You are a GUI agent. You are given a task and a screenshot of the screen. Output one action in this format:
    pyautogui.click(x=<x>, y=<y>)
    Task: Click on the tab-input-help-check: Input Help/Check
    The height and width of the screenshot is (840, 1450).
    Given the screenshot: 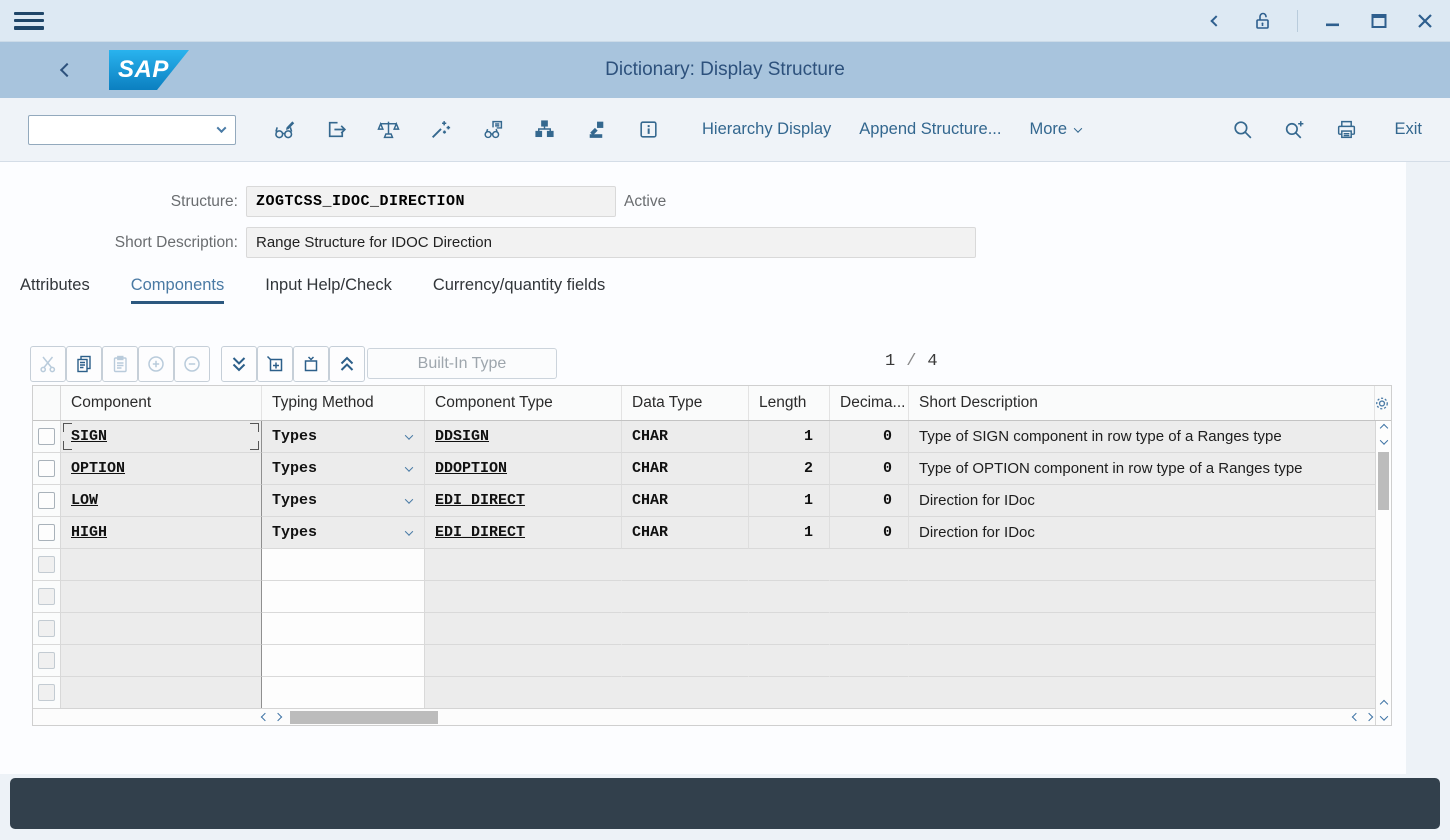 What is the action you would take?
    pyautogui.click(x=328, y=285)
    